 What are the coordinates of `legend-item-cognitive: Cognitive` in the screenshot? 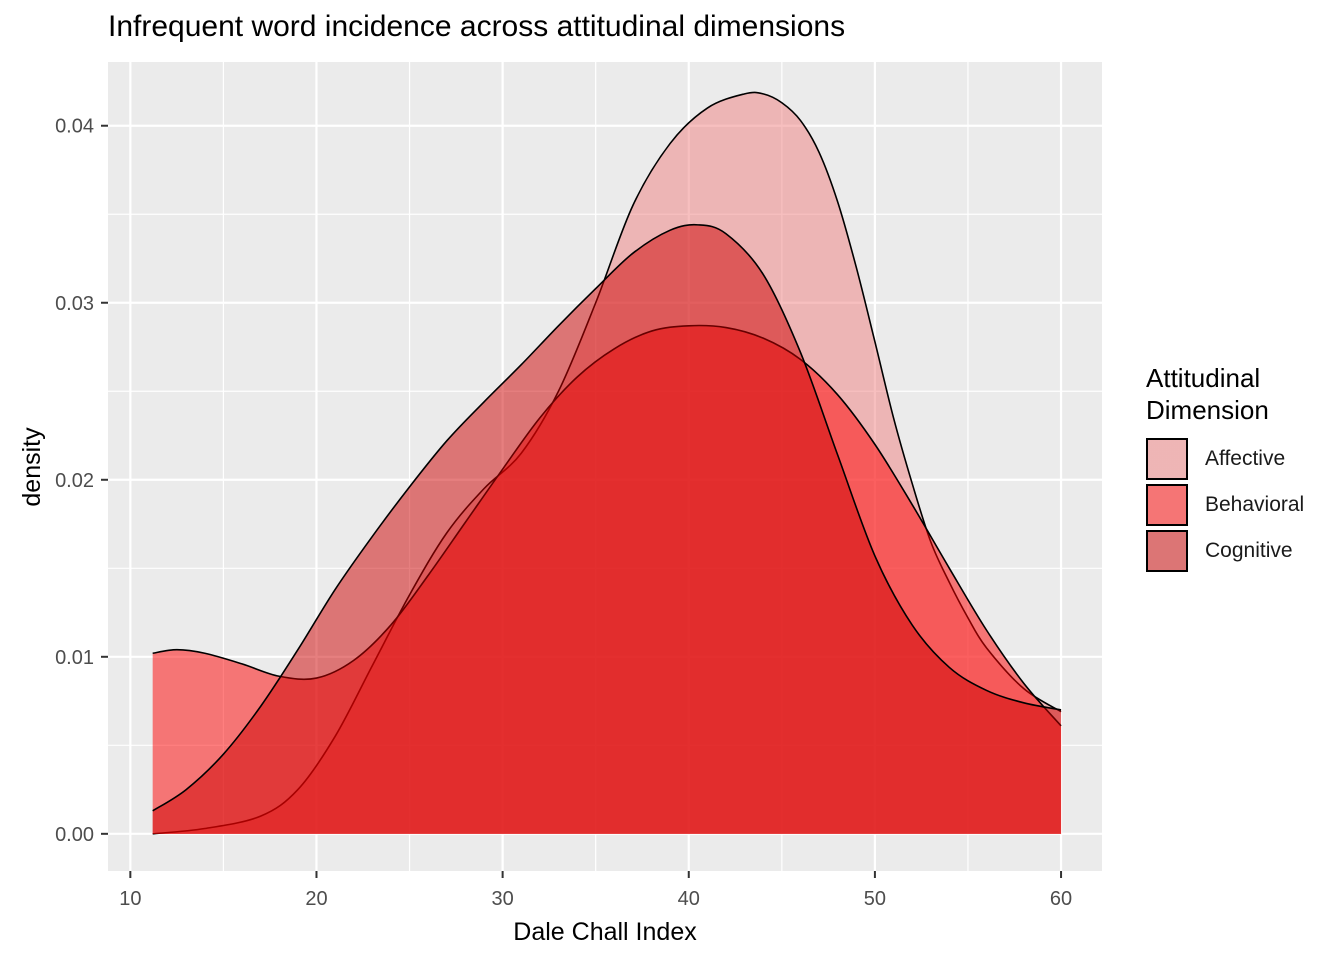 It's located at (1225, 551).